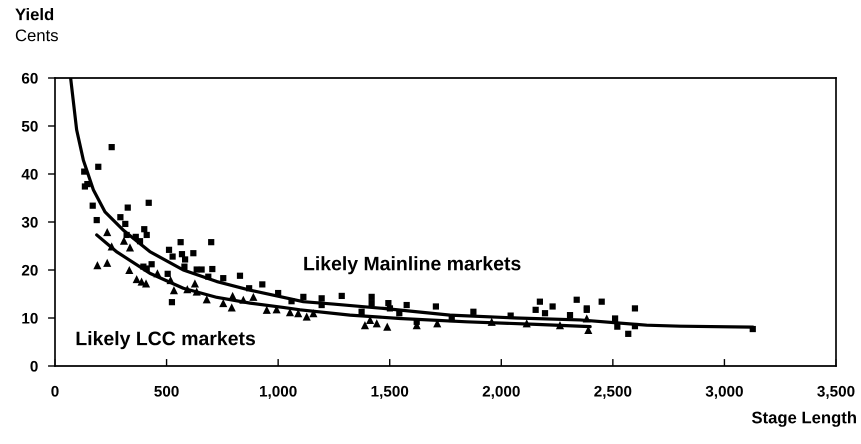 This screenshot has height=444, width=861. I want to click on x-tick-label: 1,500, so click(390, 392).